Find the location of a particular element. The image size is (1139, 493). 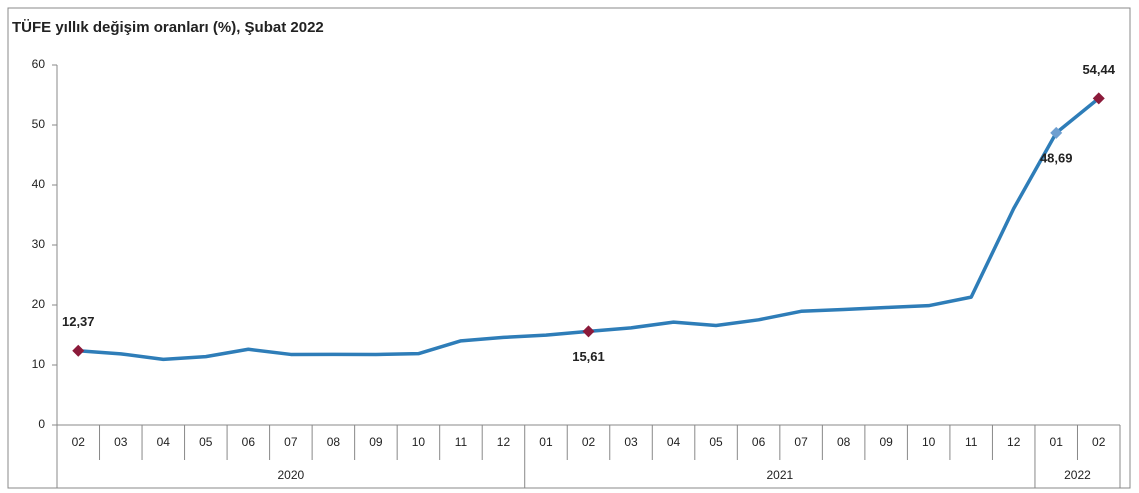

data-label: 54,44 is located at coordinates (1098, 69).